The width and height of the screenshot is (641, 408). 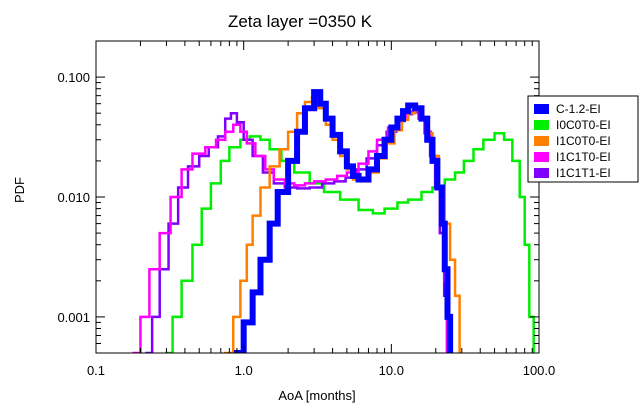 I want to click on legend-label: I0C0T0-EI, so click(x=583, y=125).